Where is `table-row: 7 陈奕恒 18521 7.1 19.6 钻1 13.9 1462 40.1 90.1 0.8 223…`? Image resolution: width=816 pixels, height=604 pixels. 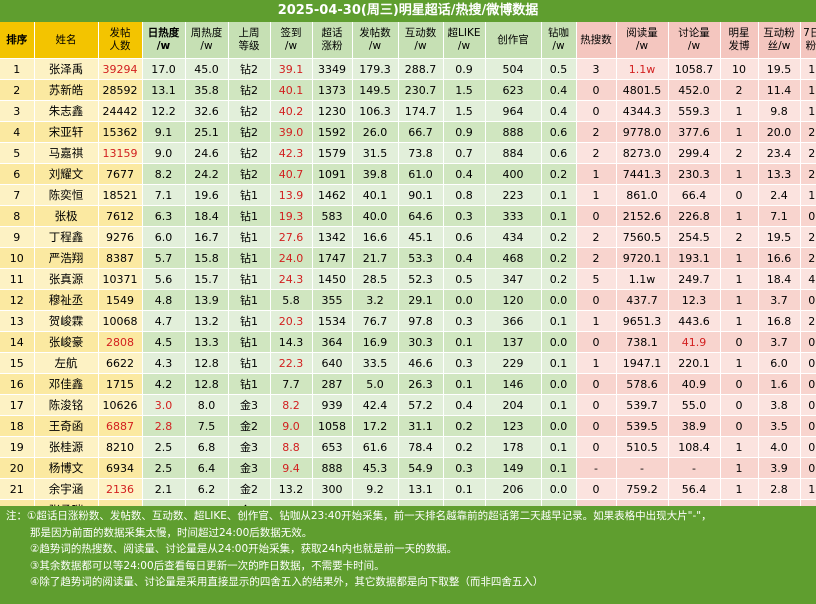
table-row: 7 陈奕恒 18521 7.1 19.6 钻1 13.9 1462 40.1 90.1 0.8 223… is located at coordinates (408, 195).